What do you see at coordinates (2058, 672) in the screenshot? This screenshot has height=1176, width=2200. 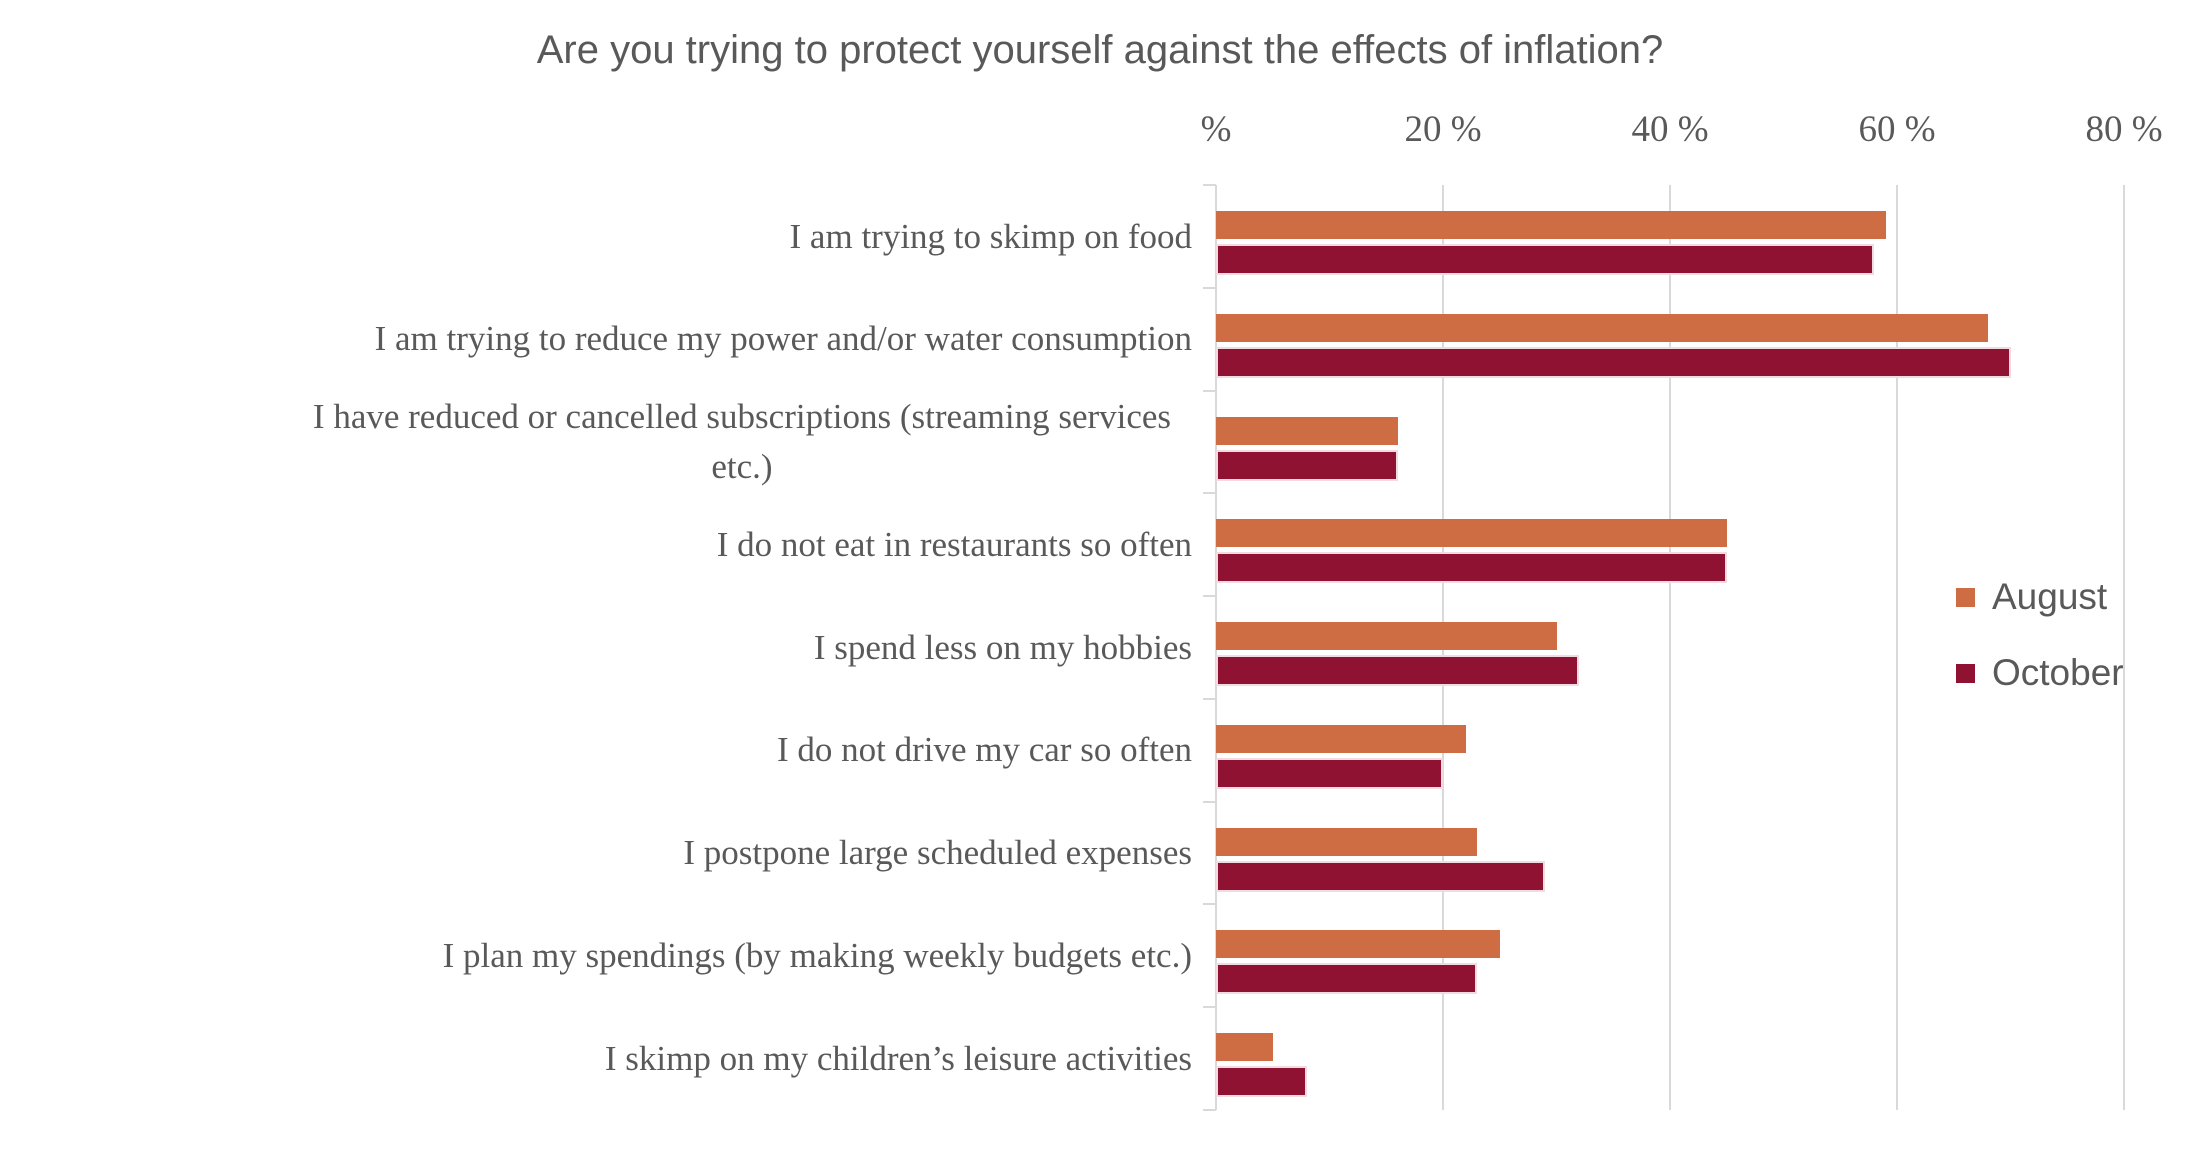 I see `legend-label: October` at bounding box center [2058, 672].